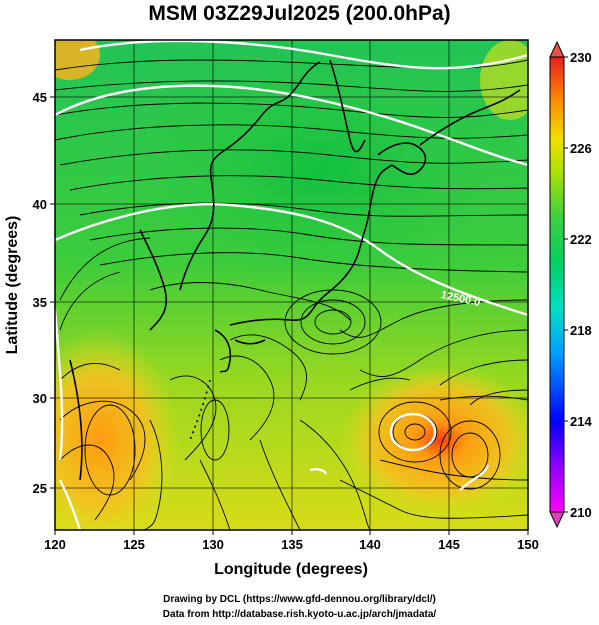 This screenshot has width=599, height=625. Describe the element at coordinates (570, 284) in the screenshot. I see `colorbar: 230 226 222 218 214 210` at that location.